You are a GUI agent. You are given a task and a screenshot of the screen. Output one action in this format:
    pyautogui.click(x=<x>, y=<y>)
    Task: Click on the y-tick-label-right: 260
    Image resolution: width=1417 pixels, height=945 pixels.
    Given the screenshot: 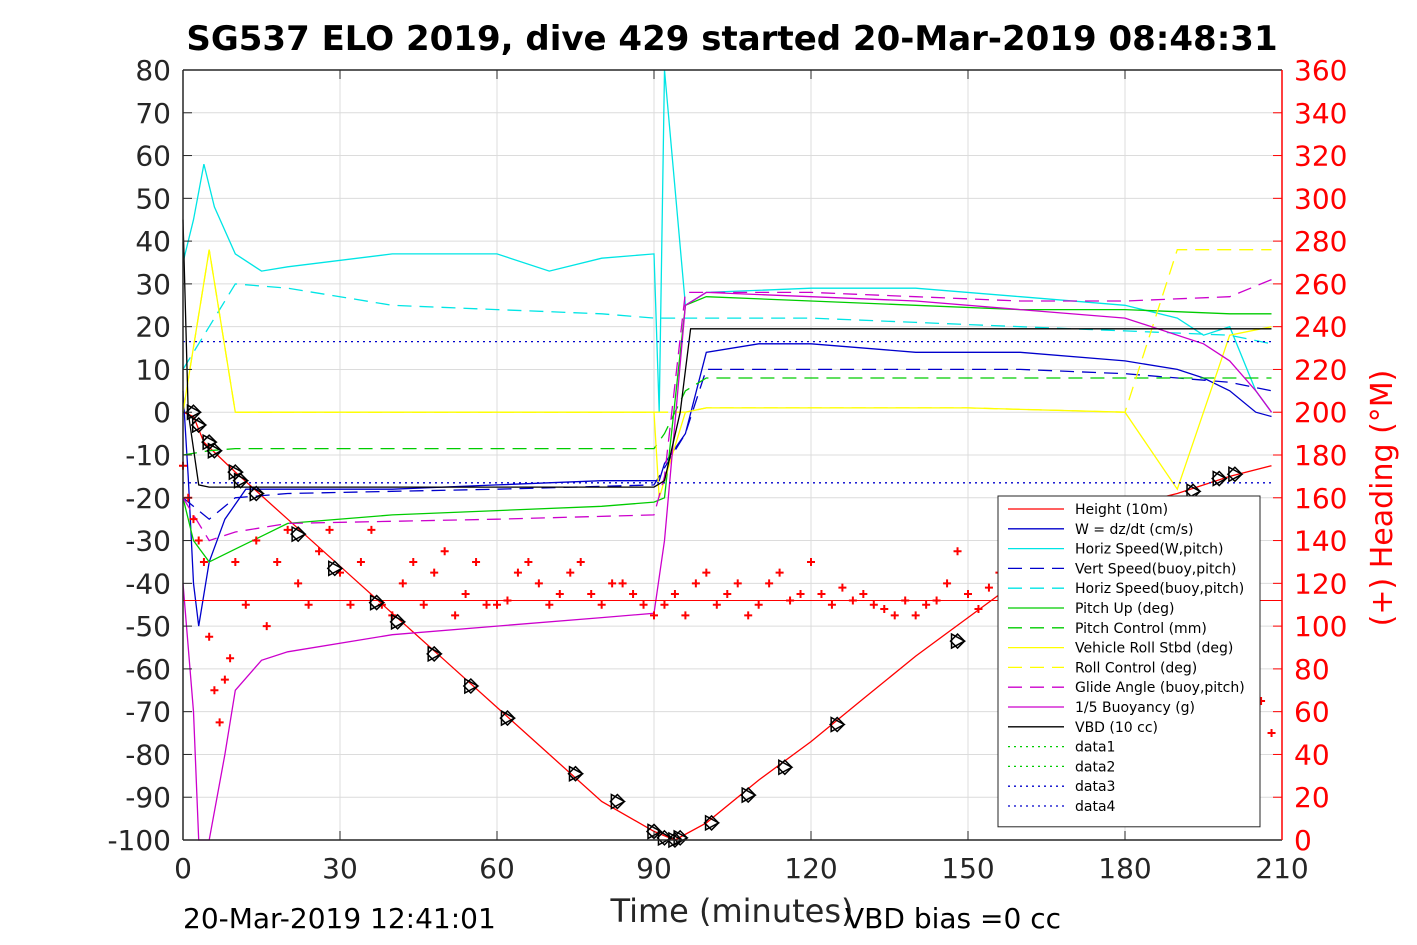 What is the action you would take?
    pyautogui.click(x=1320, y=284)
    